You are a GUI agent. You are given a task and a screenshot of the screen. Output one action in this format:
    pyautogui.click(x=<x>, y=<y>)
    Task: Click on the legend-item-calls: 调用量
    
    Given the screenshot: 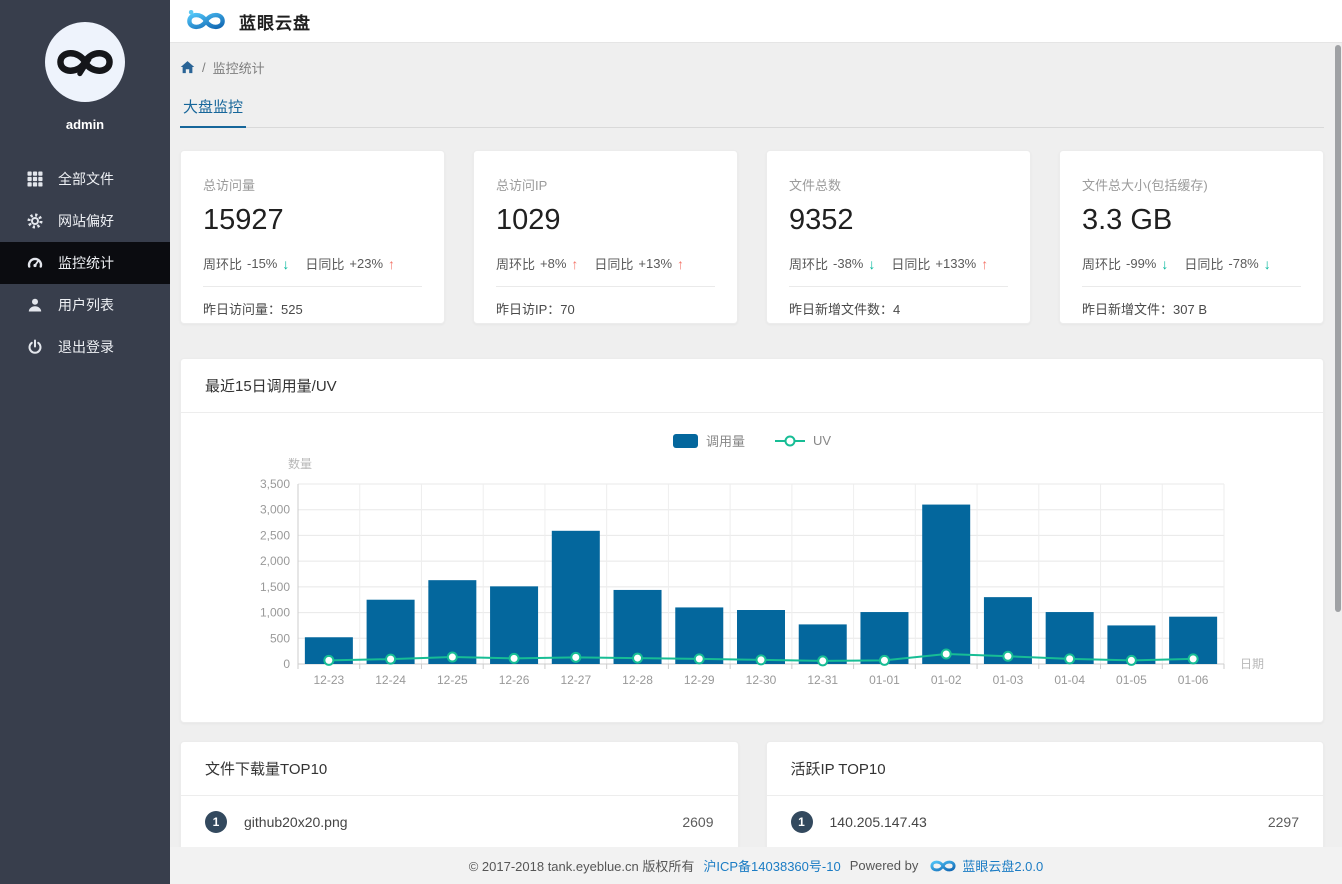 What is the action you would take?
    pyautogui.click(x=708, y=440)
    